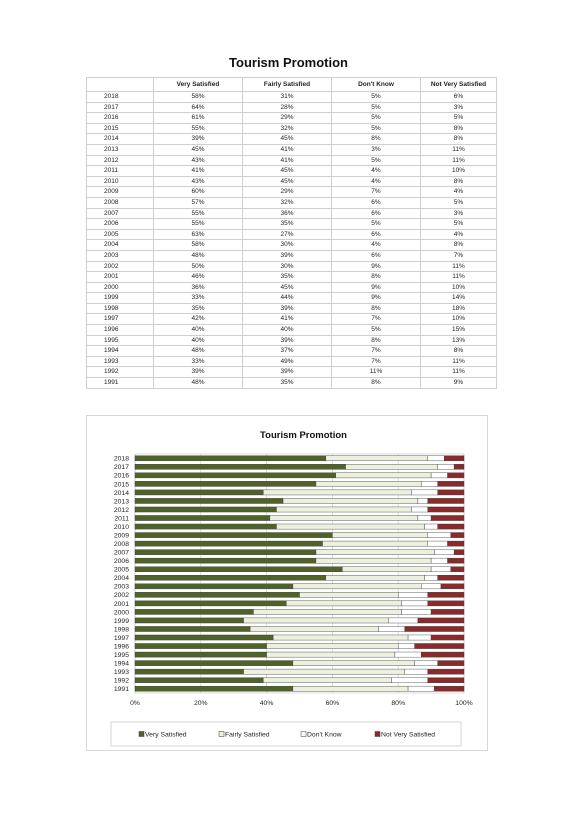 This screenshot has height=837, width=577. Describe the element at coordinates (120, 340) in the screenshot. I see `table-cell-year: 1995` at that location.